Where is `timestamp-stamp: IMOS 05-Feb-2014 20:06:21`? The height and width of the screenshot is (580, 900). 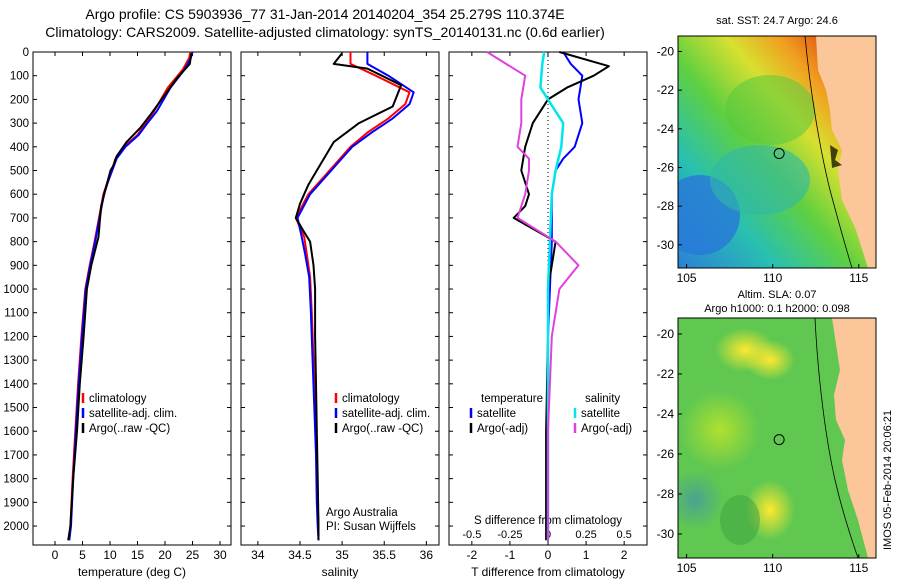 timestamp-stamp: IMOS 05-Feb-2014 20:06:21 is located at coordinates (888, 480).